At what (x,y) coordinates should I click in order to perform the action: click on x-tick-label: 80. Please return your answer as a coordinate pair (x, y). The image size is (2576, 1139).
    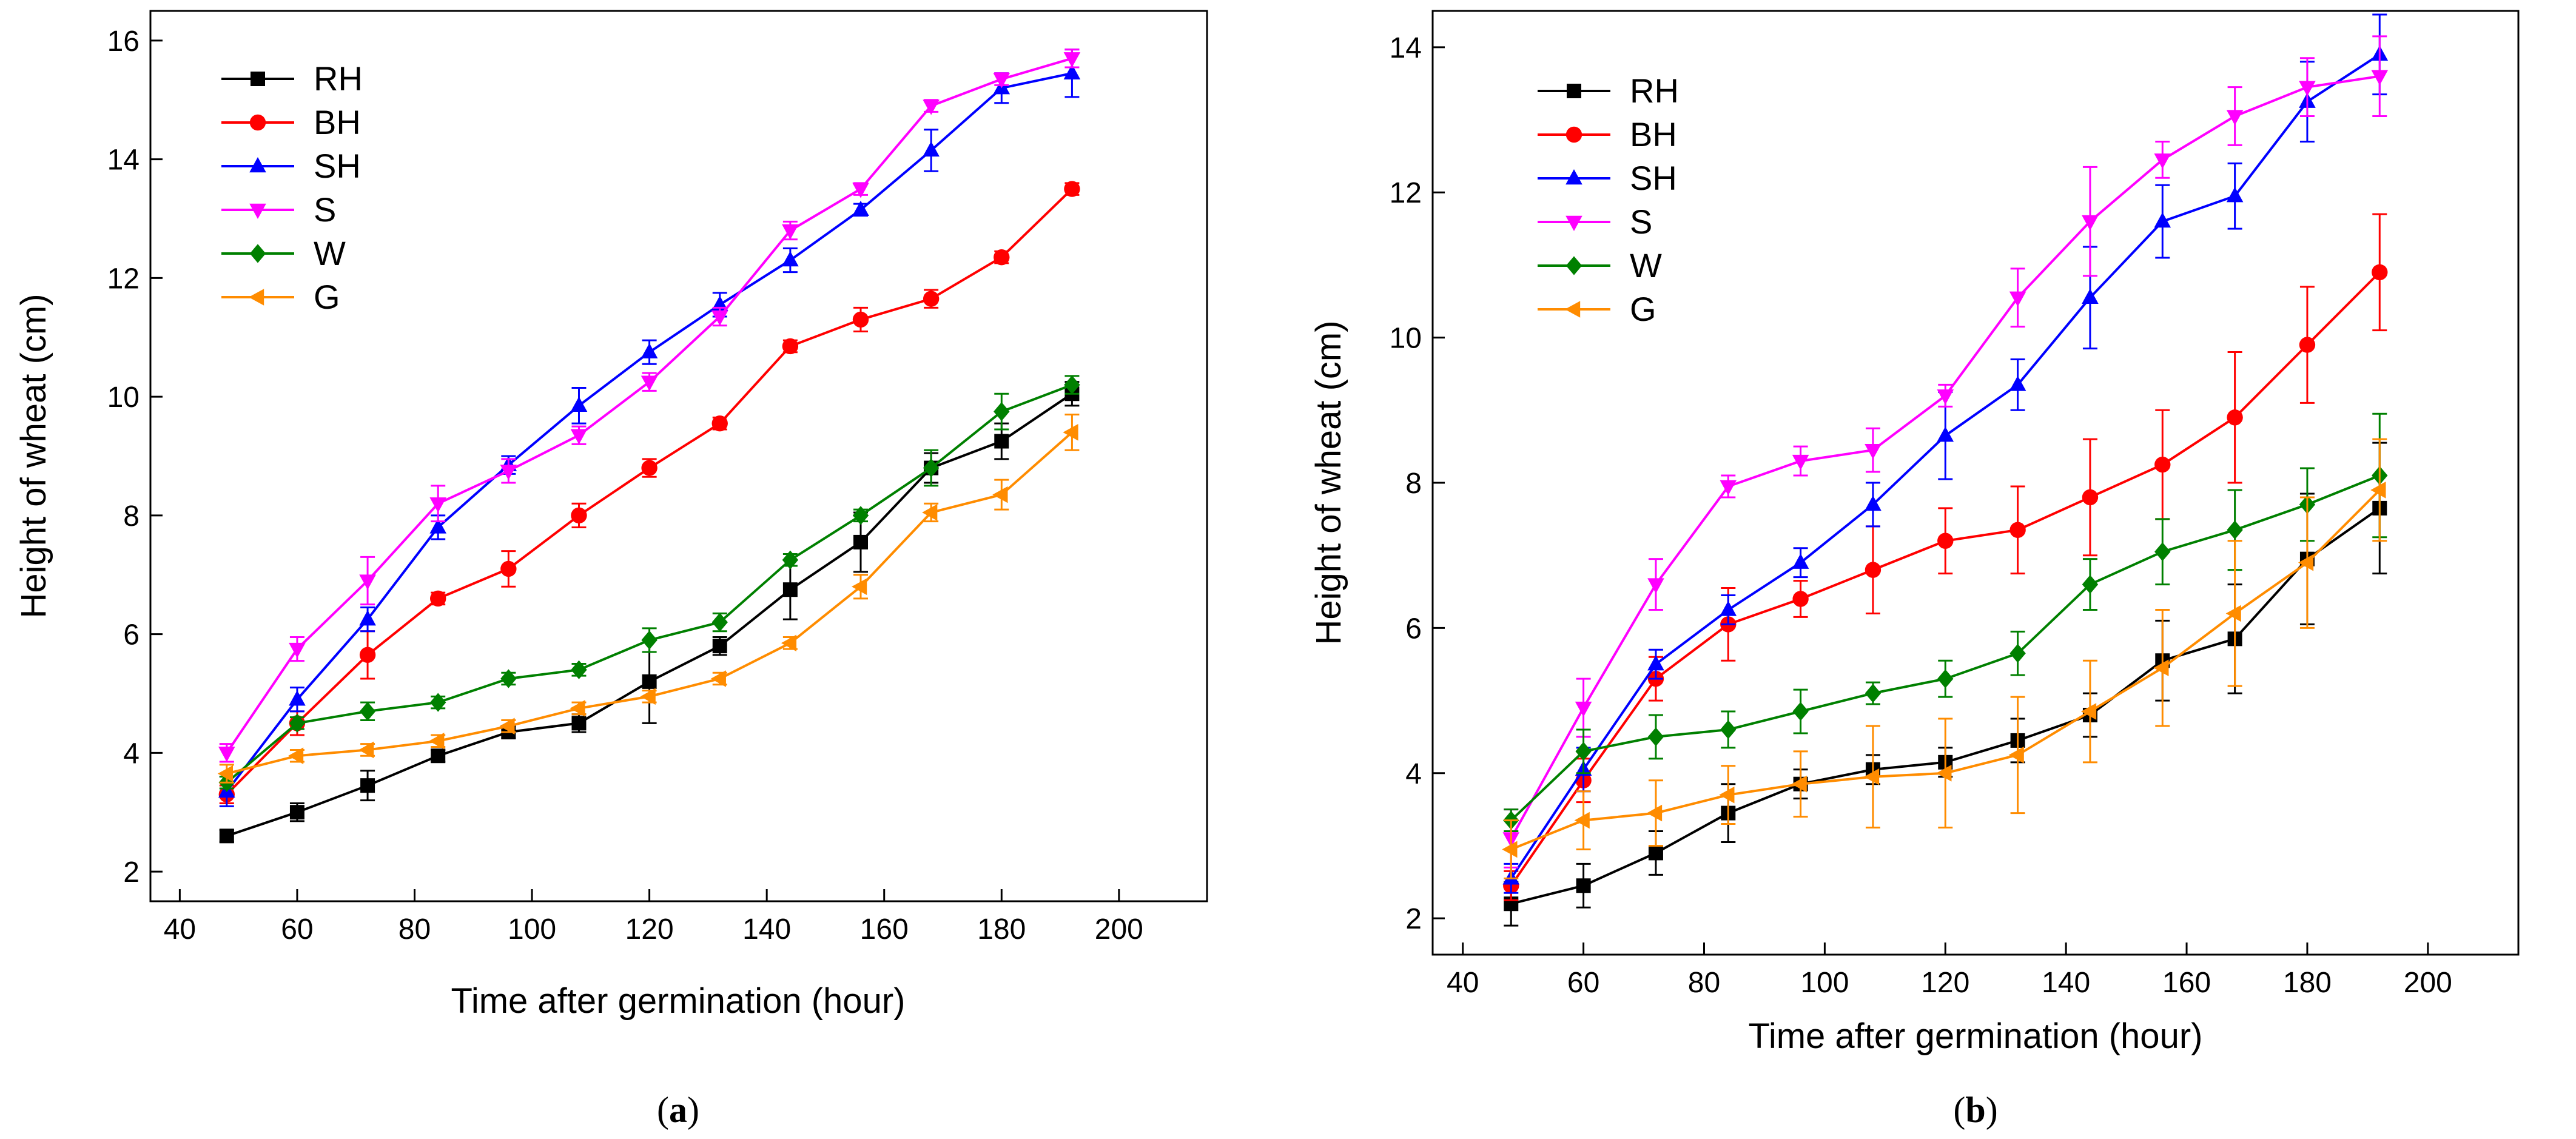
    Looking at the image, I should click on (415, 929).